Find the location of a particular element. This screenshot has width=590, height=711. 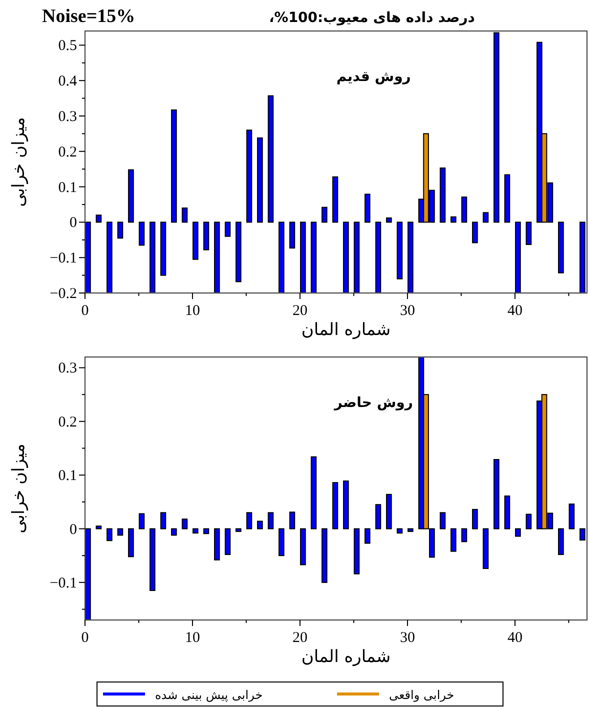

annotation: روش حاضر is located at coordinates (373, 403).